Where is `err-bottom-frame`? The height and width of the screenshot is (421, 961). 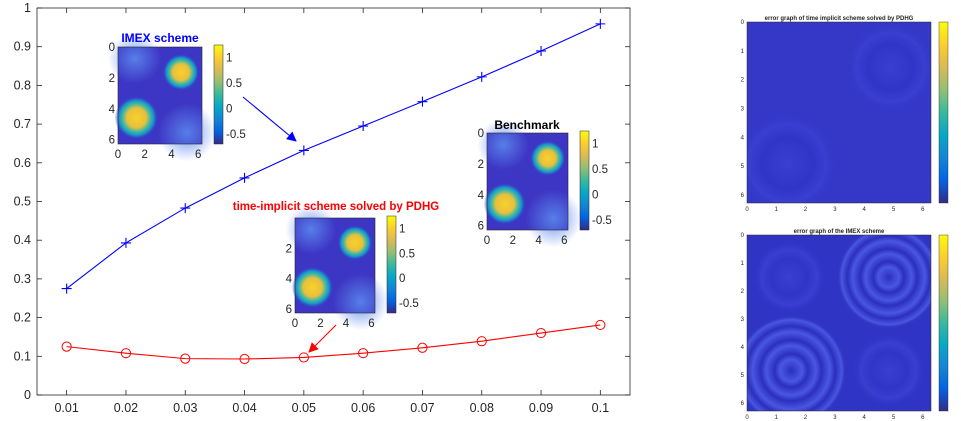
err-bottom-frame is located at coordinates (839, 323).